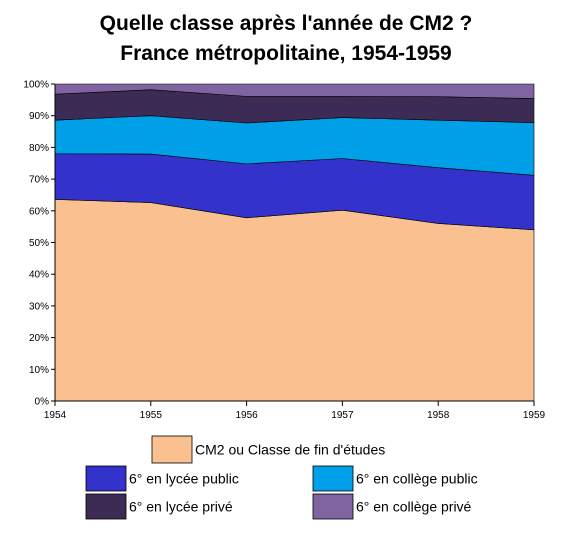  What do you see at coordinates (184, 479) in the screenshot?
I see `legend-label-2: 6° en lycée public` at bounding box center [184, 479].